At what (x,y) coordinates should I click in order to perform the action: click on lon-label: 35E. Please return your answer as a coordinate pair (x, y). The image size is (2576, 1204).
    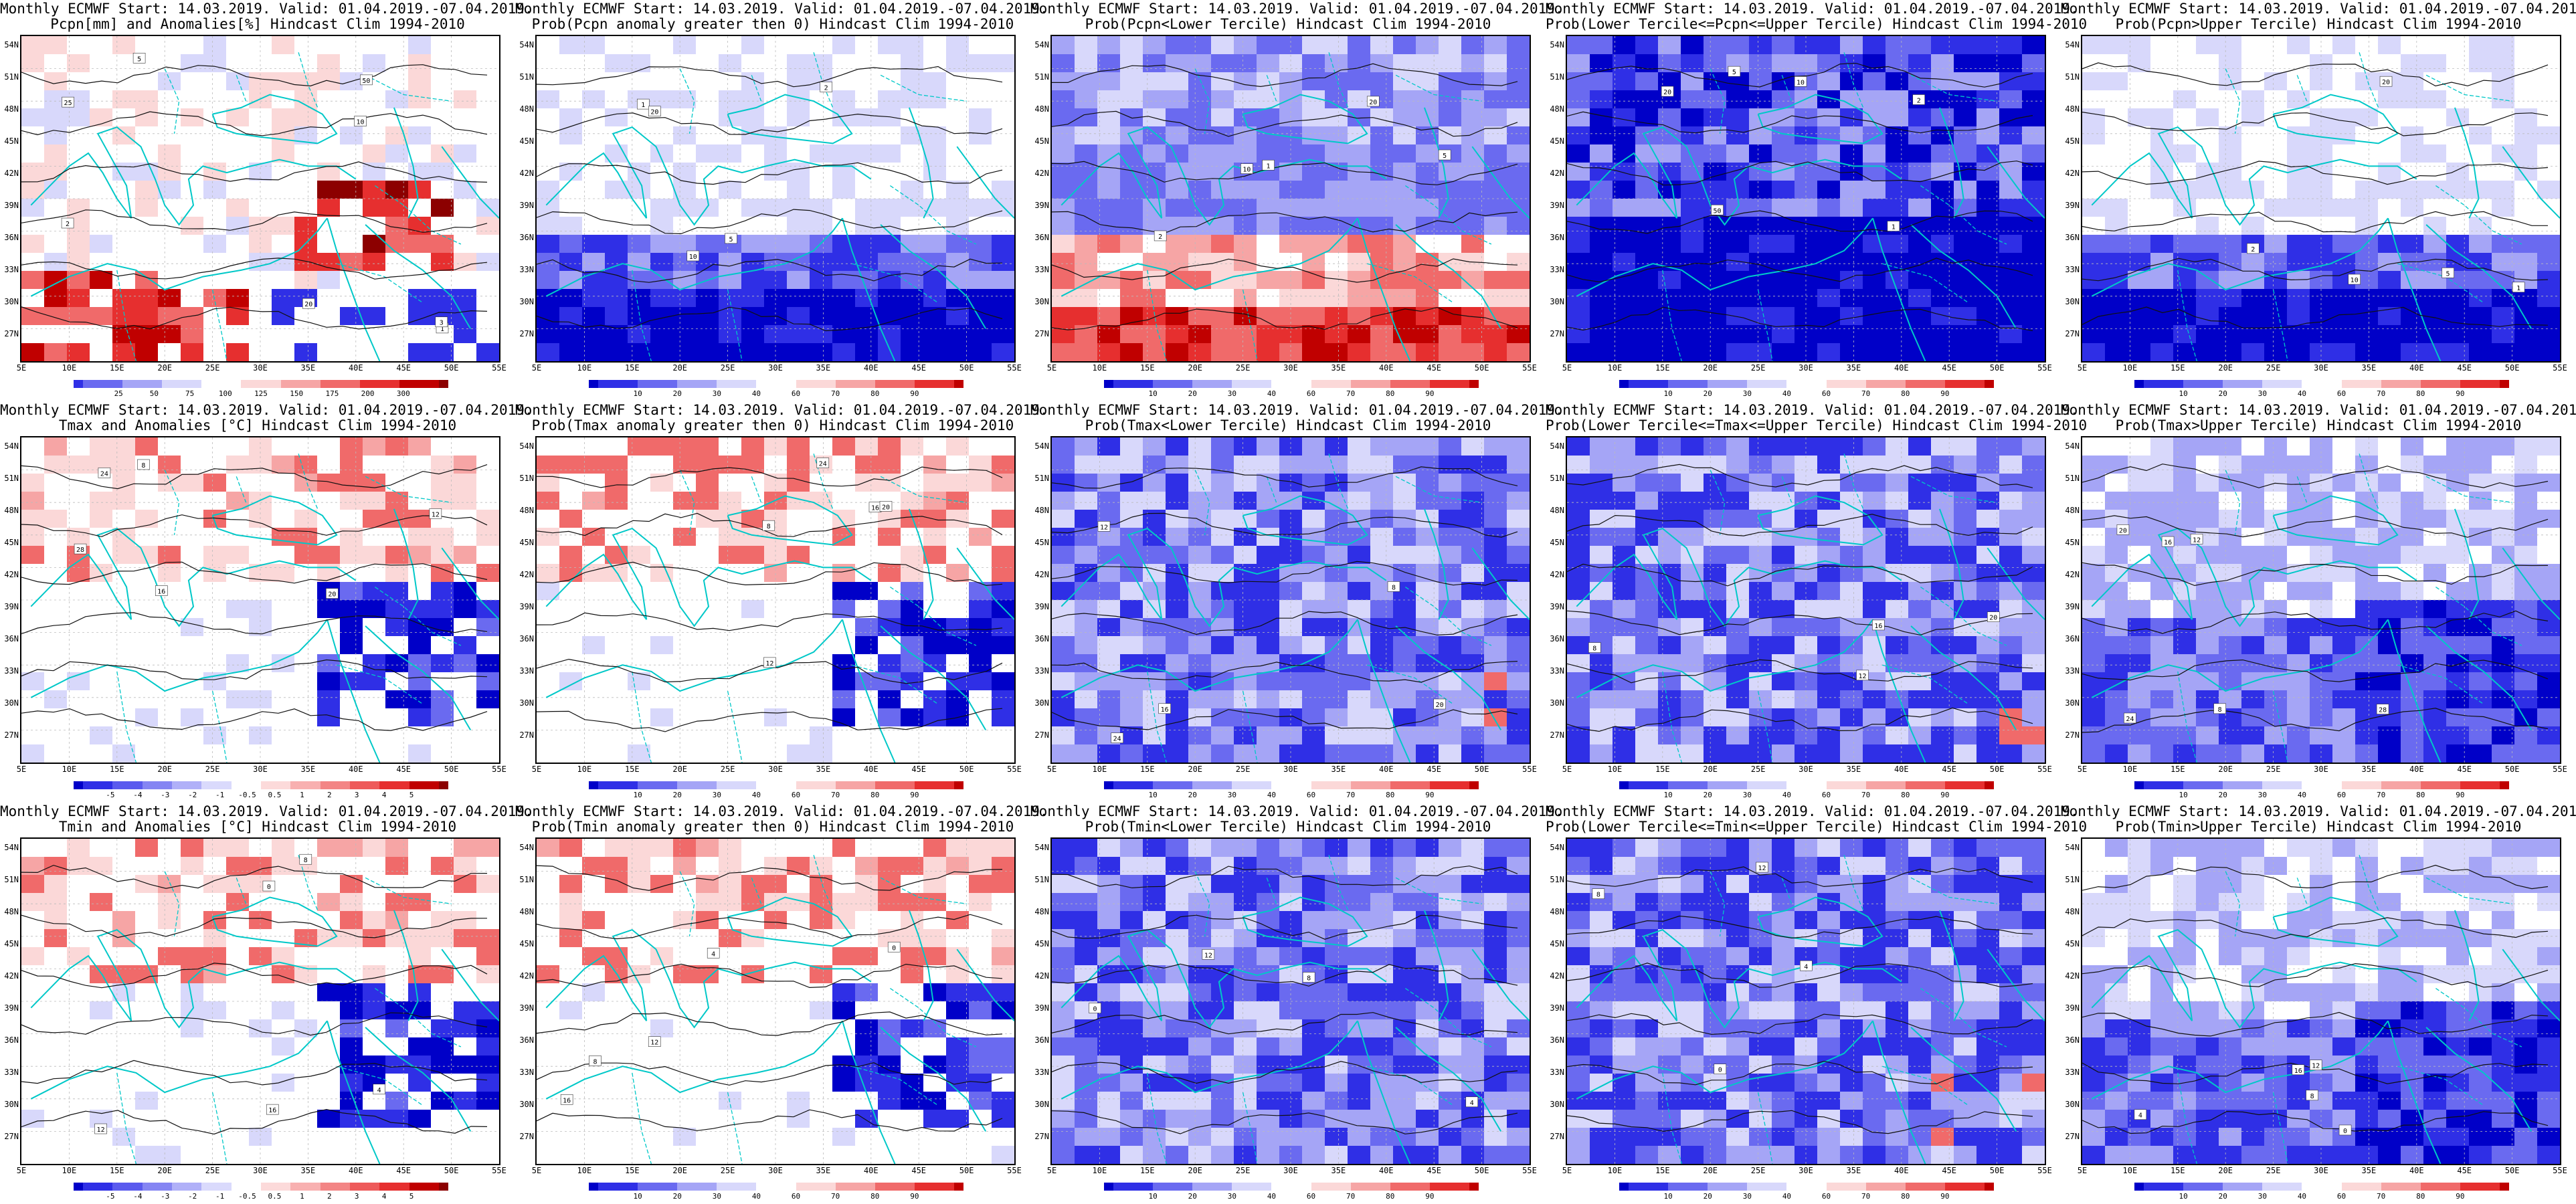
    Looking at the image, I should click on (308, 368).